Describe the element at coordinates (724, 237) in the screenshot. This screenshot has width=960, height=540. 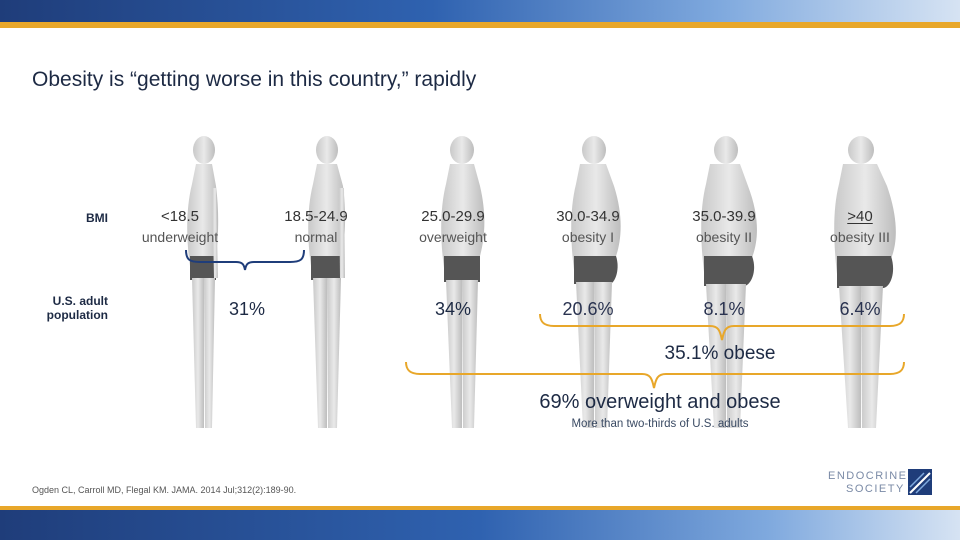
I see `category-name: obesity II` at that location.